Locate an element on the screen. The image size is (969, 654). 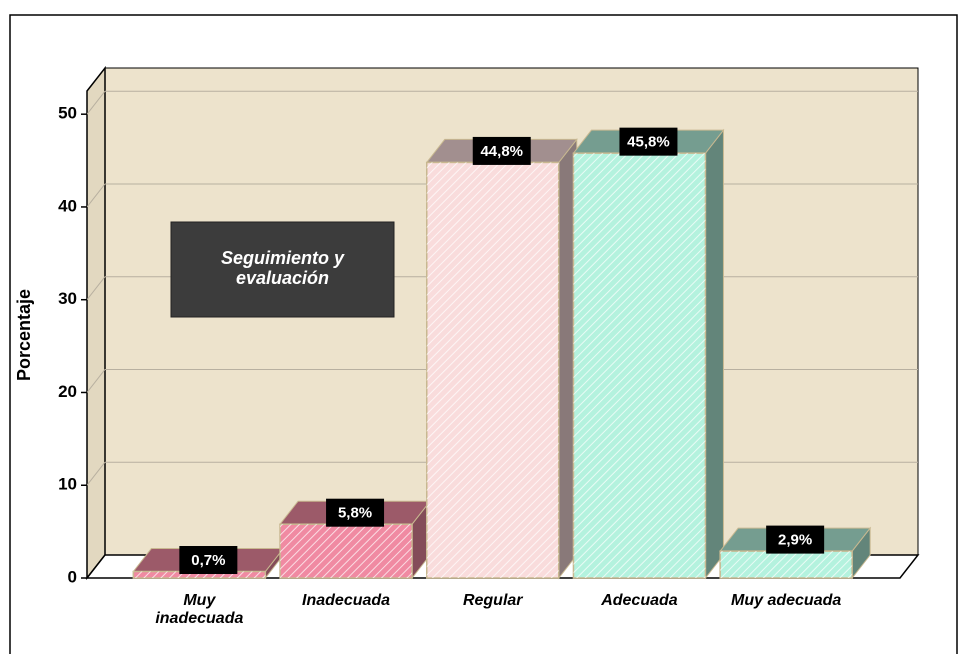
x-tick-label: Regular is located at coordinates (492, 600).